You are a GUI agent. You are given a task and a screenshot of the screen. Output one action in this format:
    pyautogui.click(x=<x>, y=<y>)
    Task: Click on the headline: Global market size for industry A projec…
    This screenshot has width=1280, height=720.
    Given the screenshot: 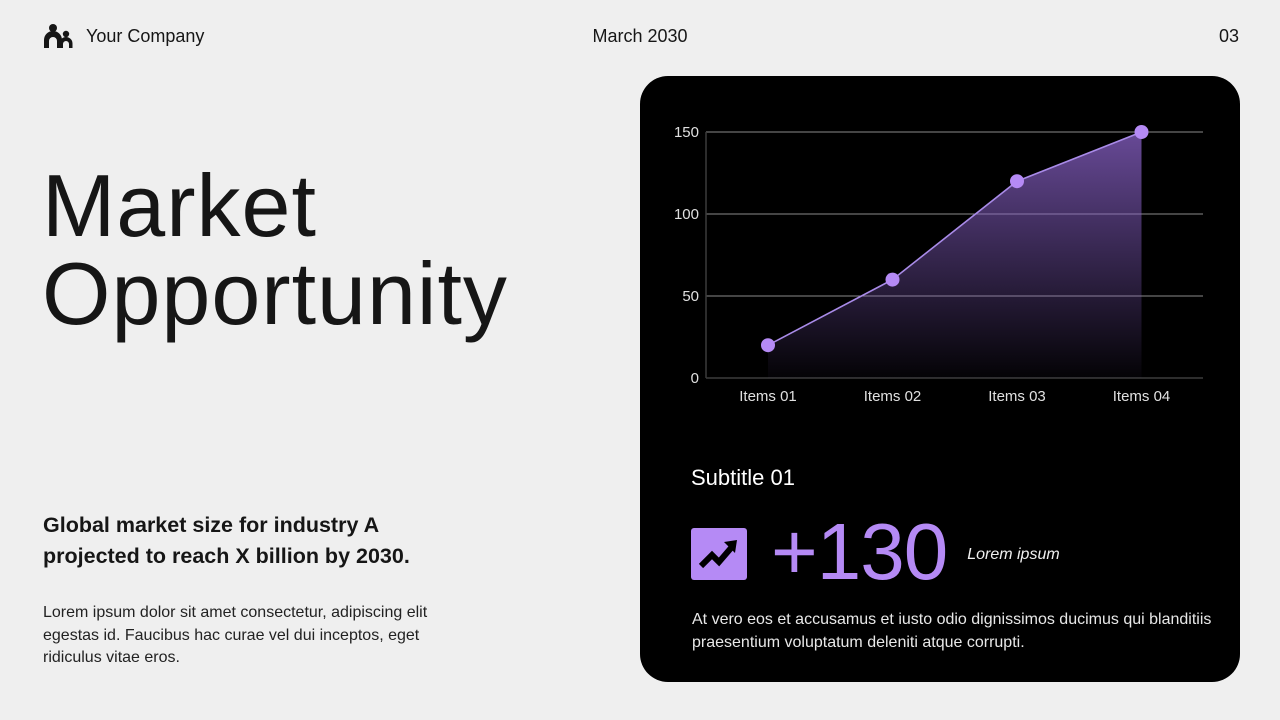 What is the action you would take?
    pyautogui.click(x=226, y=540)
    